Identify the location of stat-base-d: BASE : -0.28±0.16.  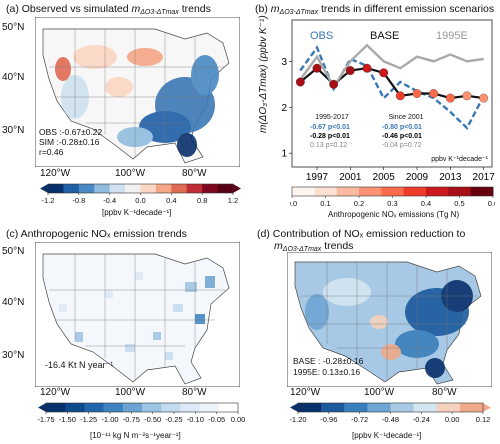
(328, 361).